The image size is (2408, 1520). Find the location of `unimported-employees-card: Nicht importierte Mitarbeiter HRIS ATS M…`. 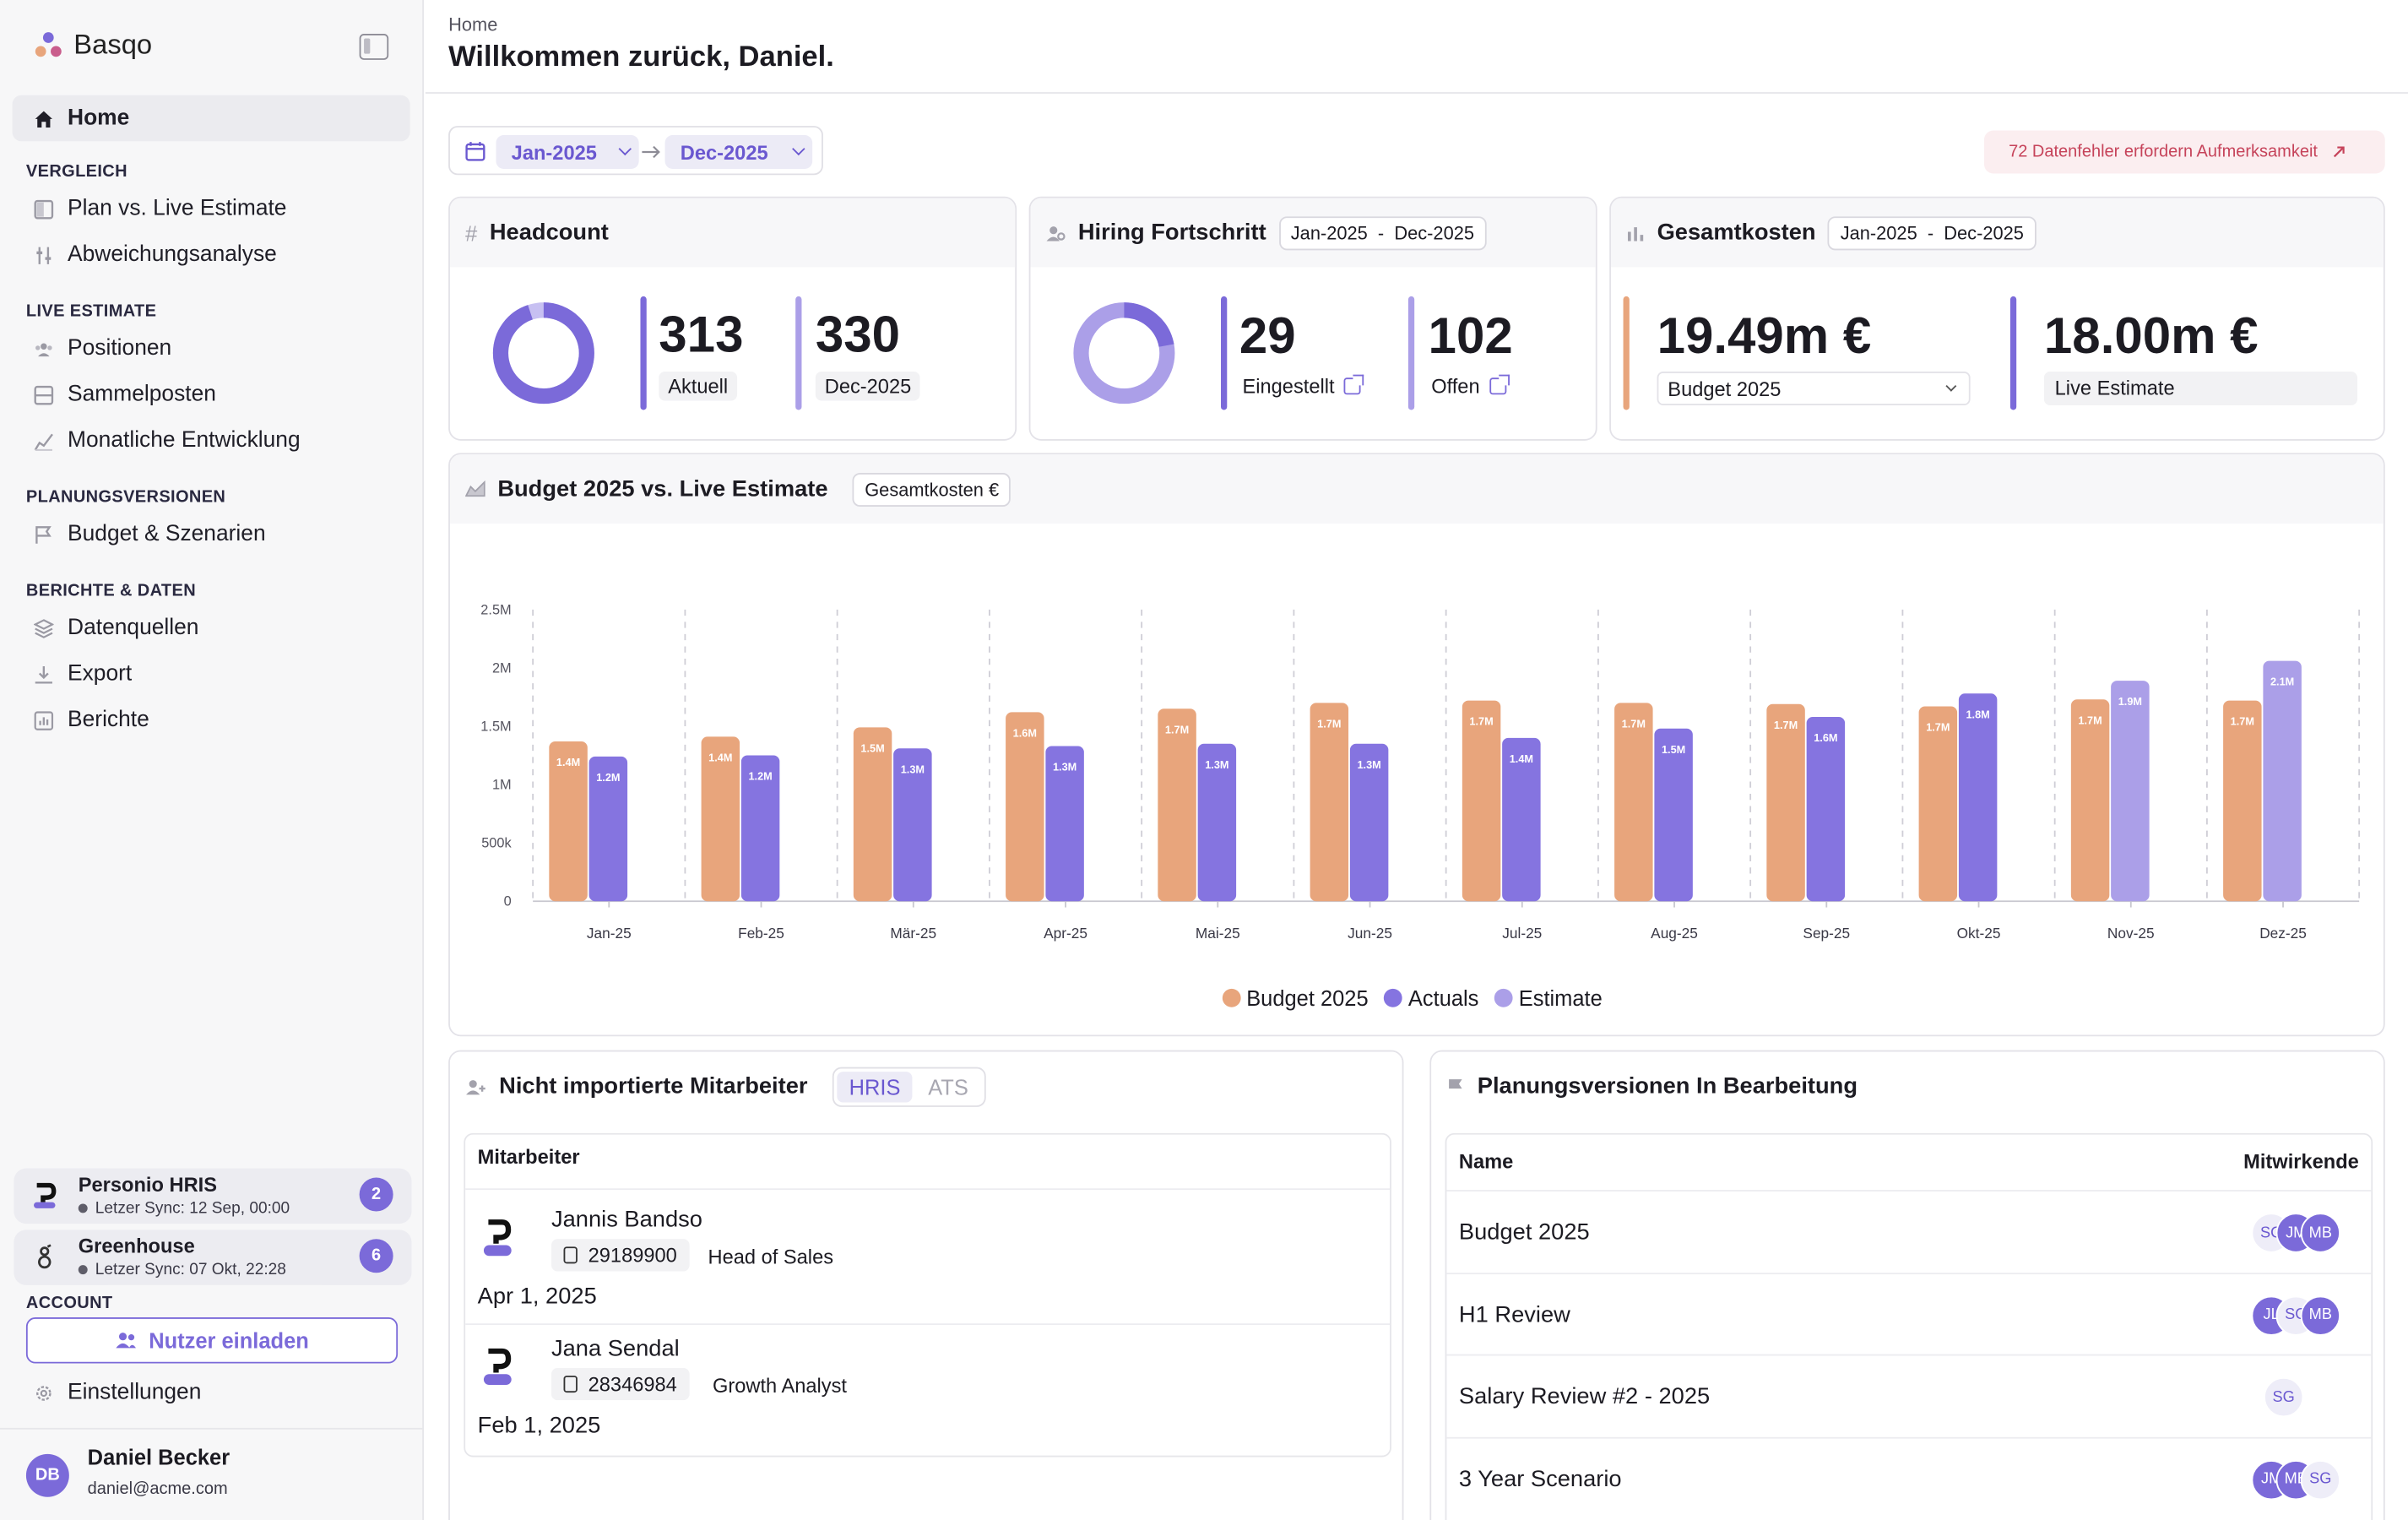

unimported-employees-card: Nicht importierte Mitarbeiter HRIS ATS M… is located at coordinates (926, 1285).